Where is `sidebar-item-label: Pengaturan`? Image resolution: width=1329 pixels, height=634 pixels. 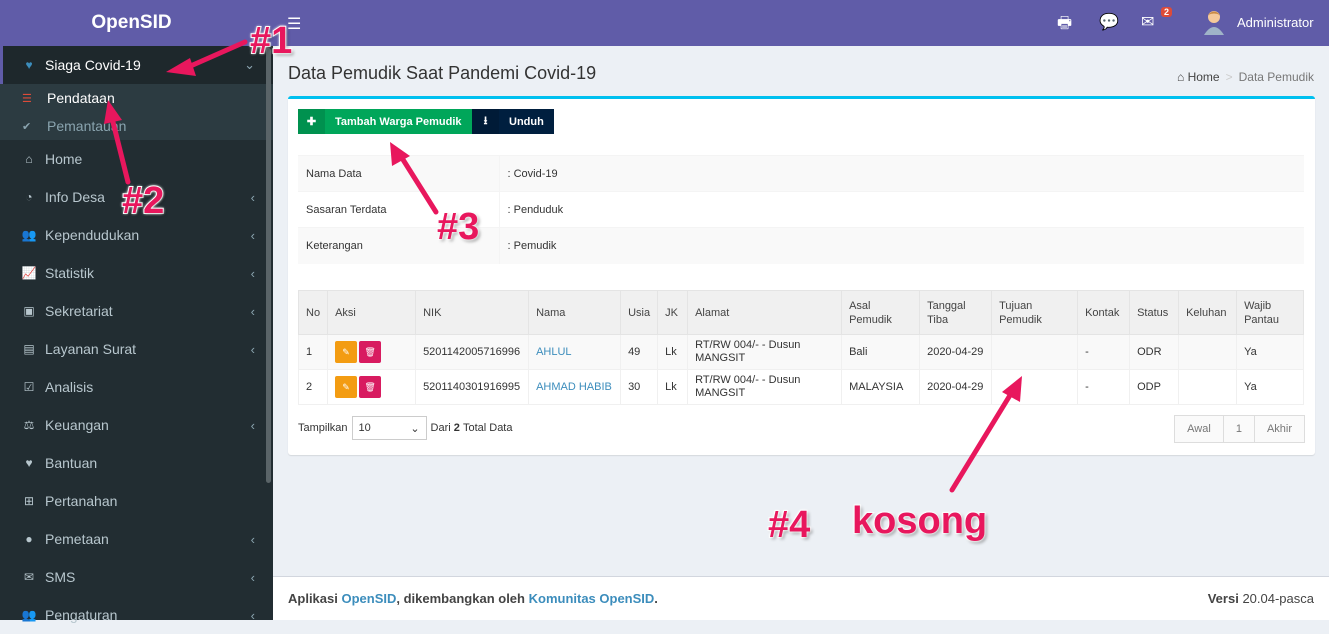
sidebar-item-label: Pengaturan is located at coordinates (81, 615).